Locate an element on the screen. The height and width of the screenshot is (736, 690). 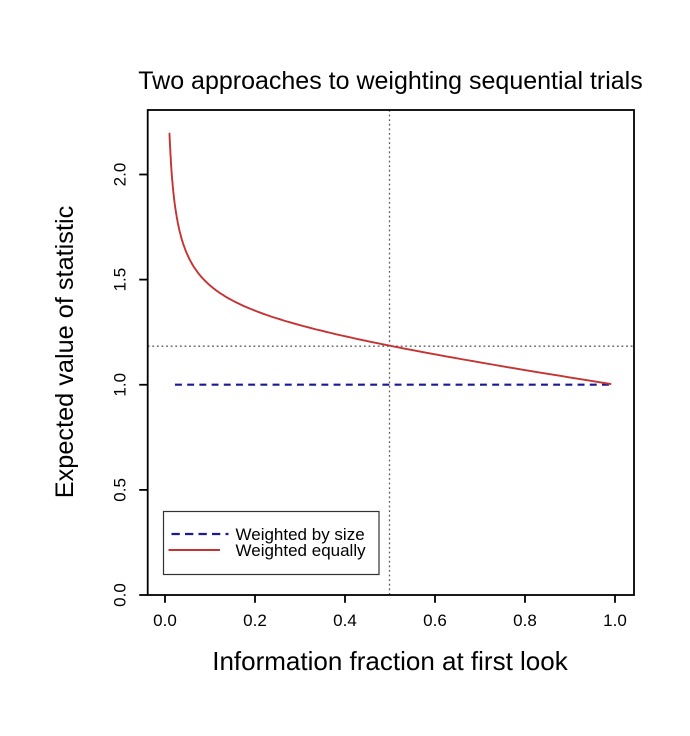
svg-text: 0.2 is located at coordinates (255, 620).